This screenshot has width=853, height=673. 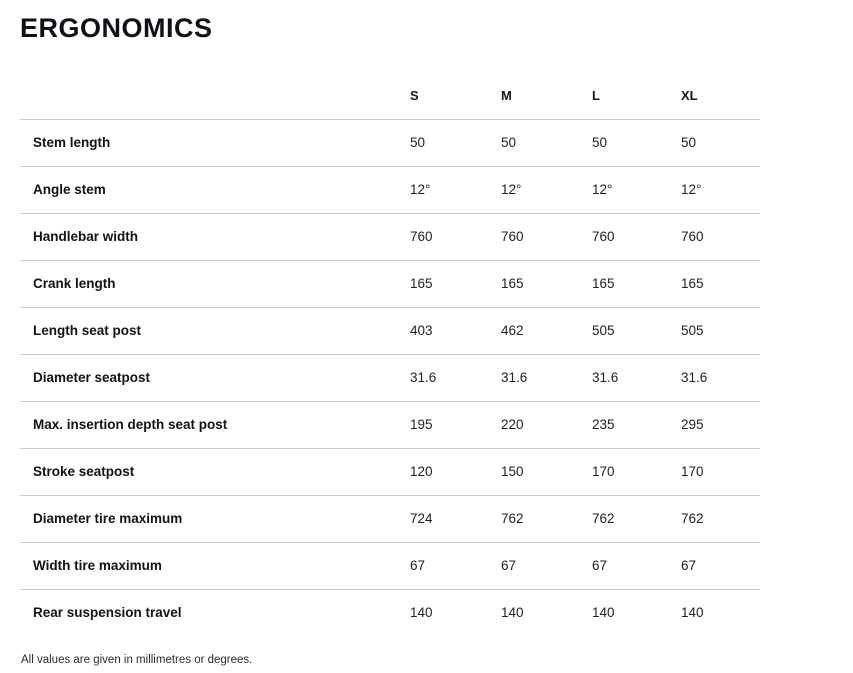 What do you see at coordinates (390, 237) in the screenshot?
I see `table-row: Handlebar width 760 760 760 760` at bounding box center [390, 237].